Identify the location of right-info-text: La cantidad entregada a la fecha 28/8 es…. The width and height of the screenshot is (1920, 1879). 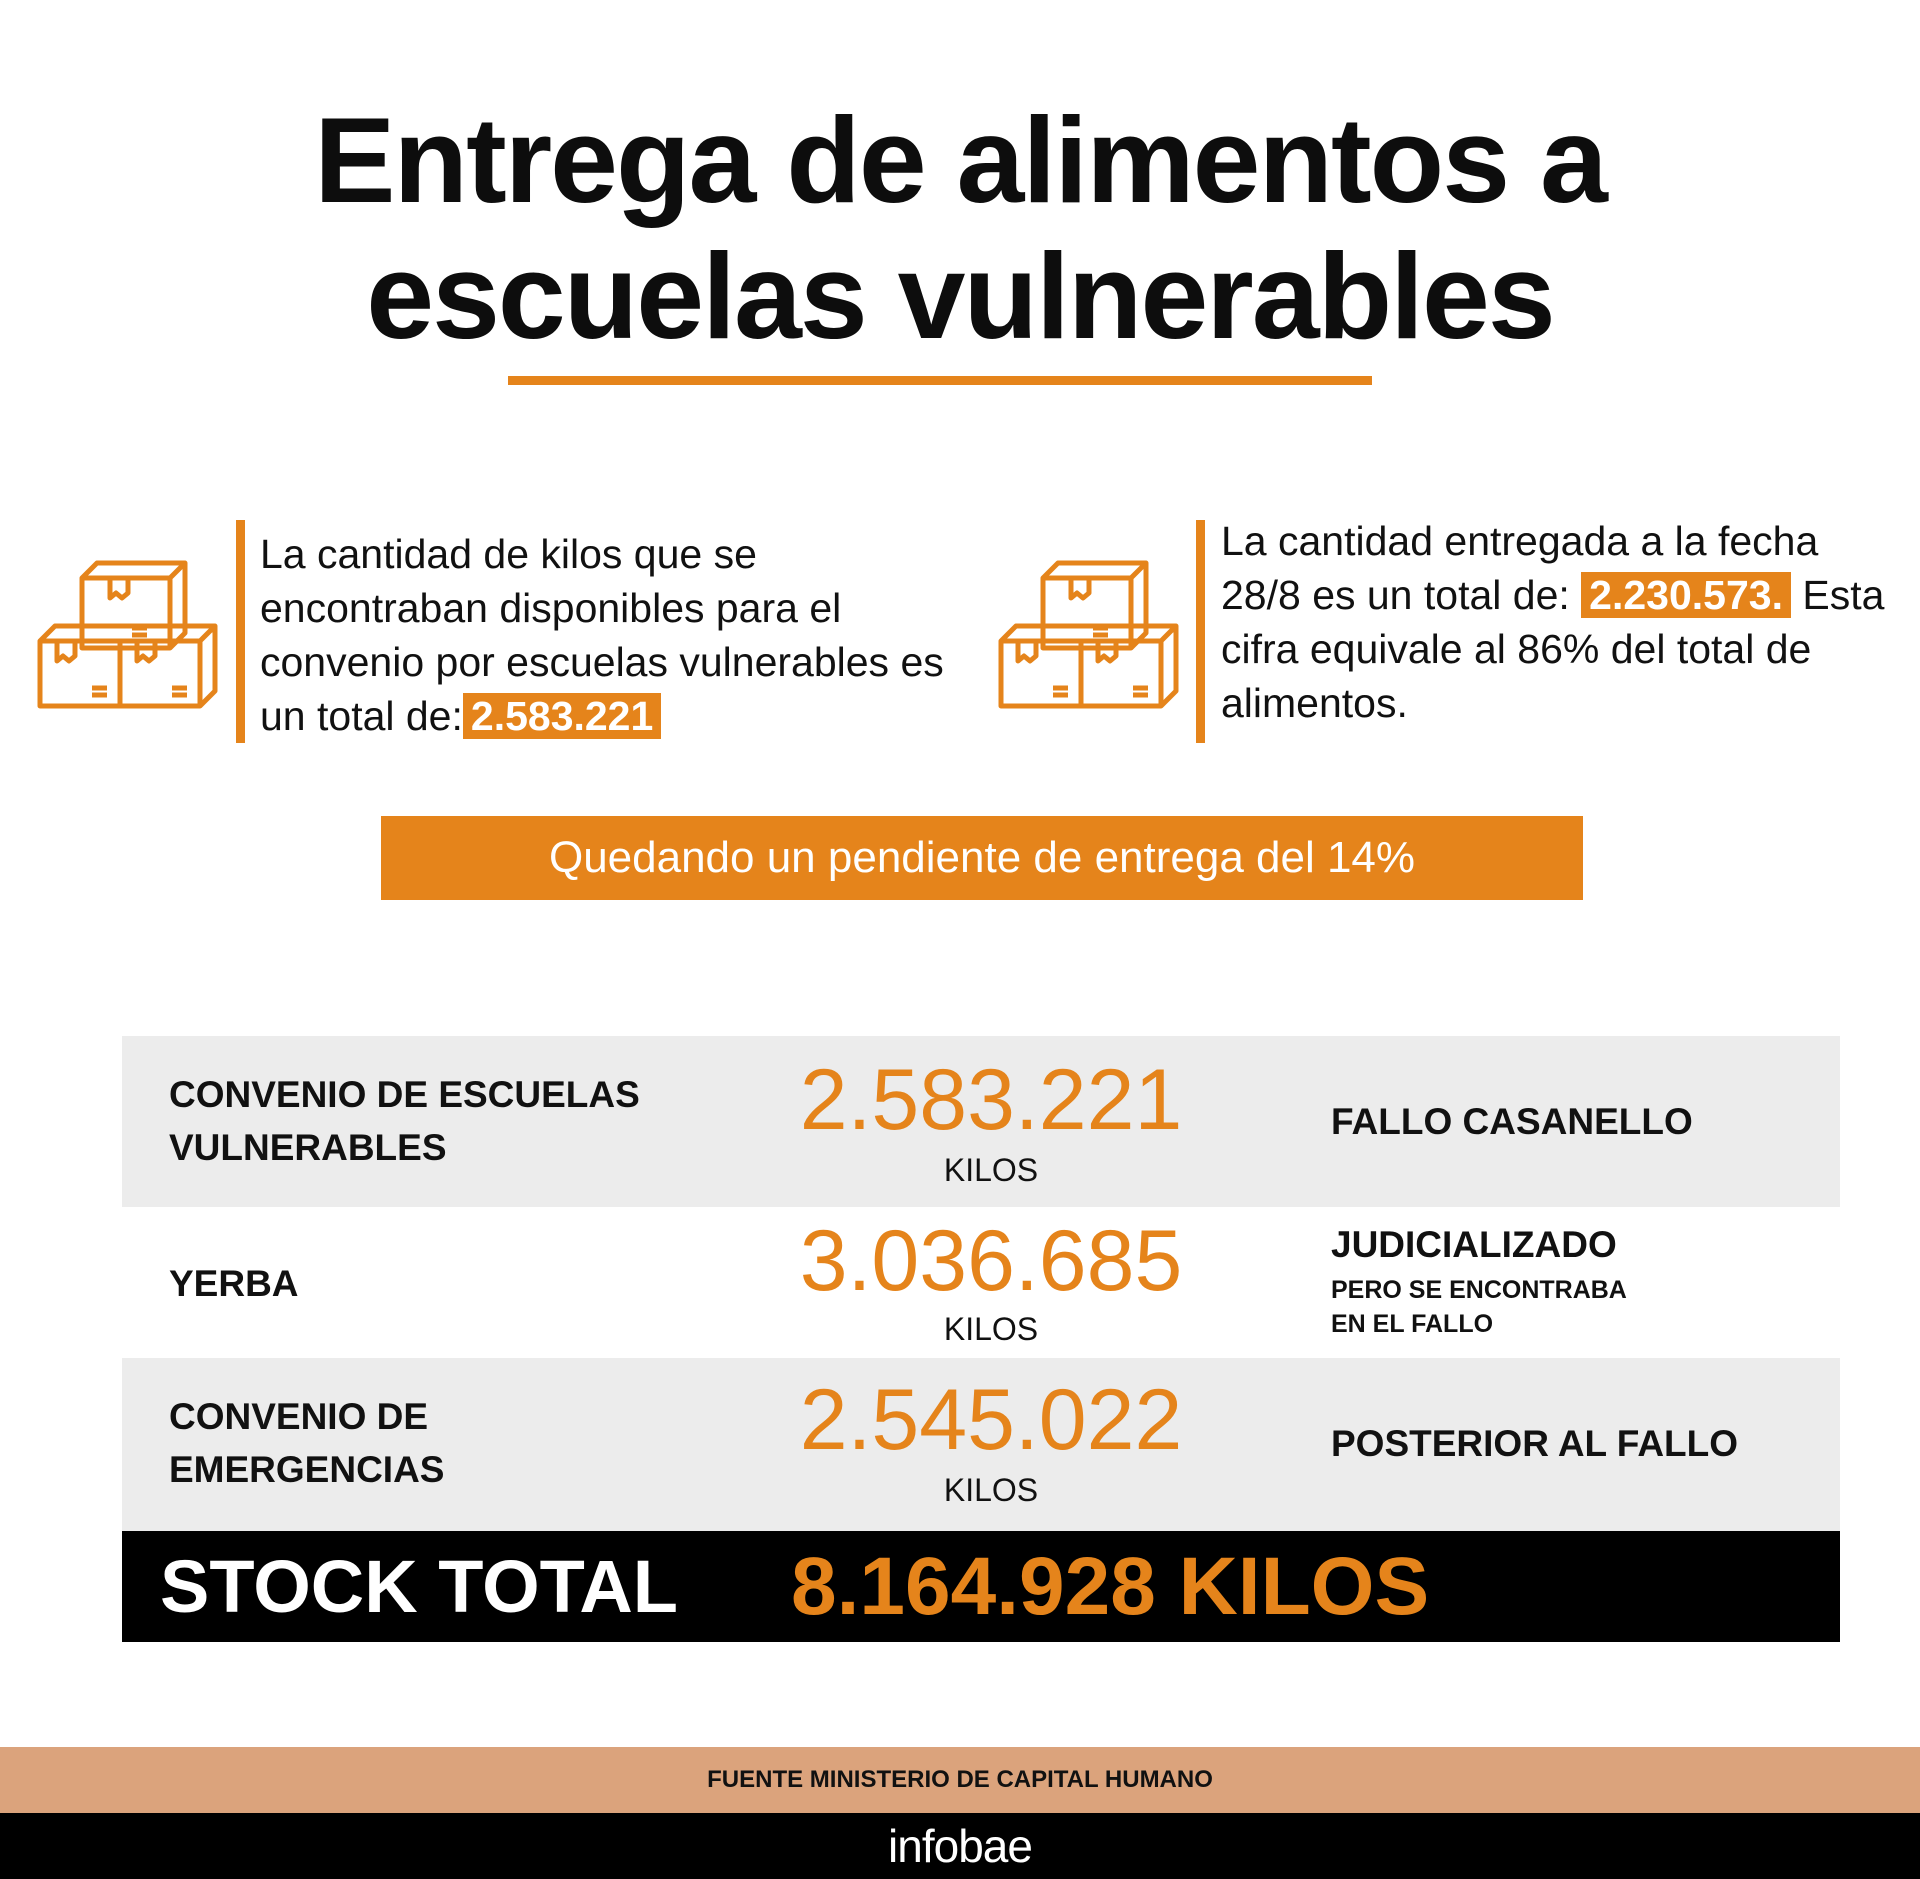
(1553, 622).